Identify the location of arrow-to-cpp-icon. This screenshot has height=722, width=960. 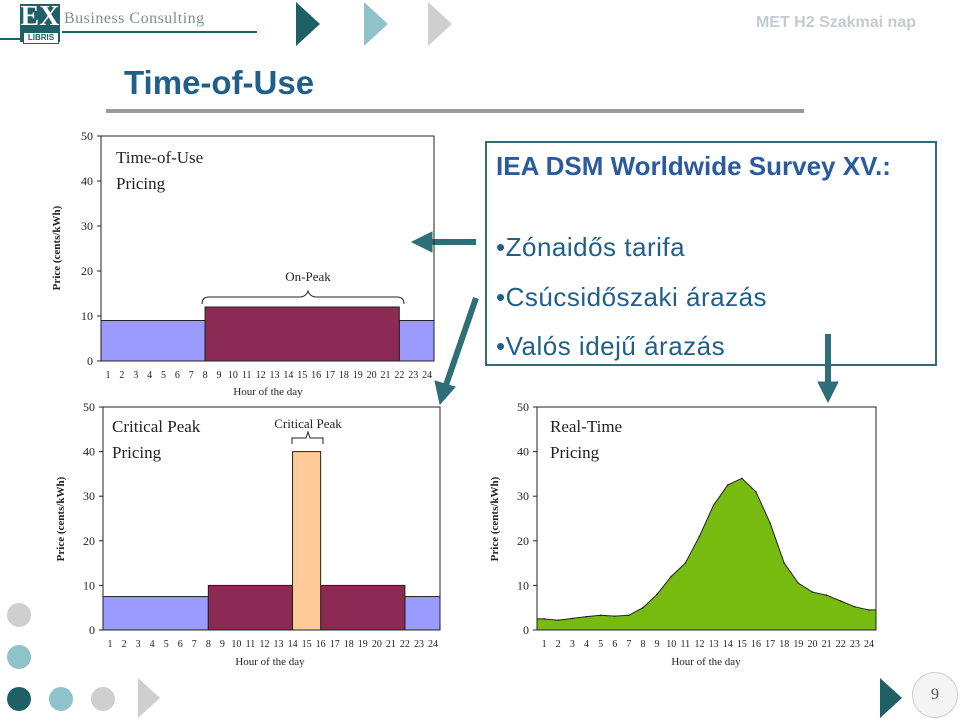
(456, 351).